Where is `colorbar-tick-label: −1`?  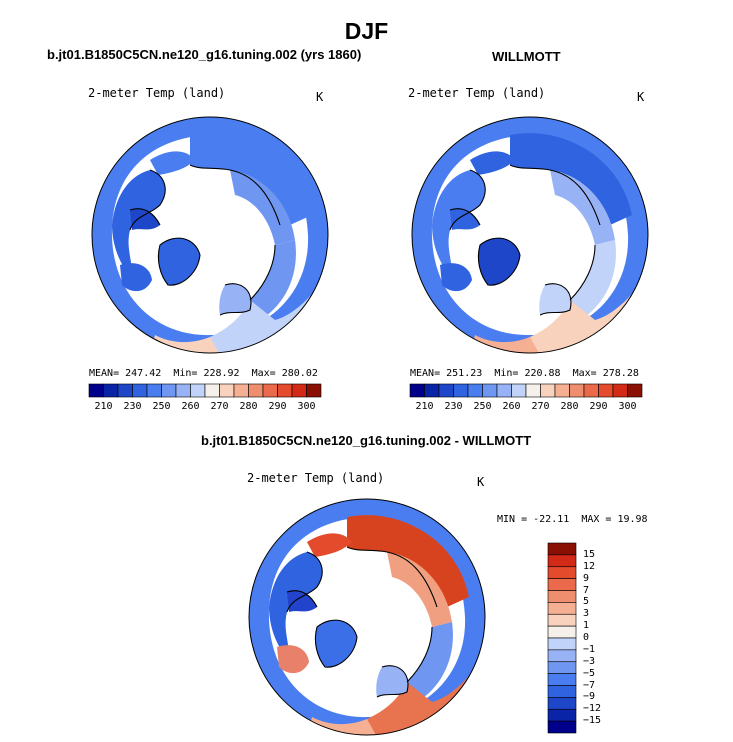 colorbar-tick-label: −1 is located at coordinates (589, 649).